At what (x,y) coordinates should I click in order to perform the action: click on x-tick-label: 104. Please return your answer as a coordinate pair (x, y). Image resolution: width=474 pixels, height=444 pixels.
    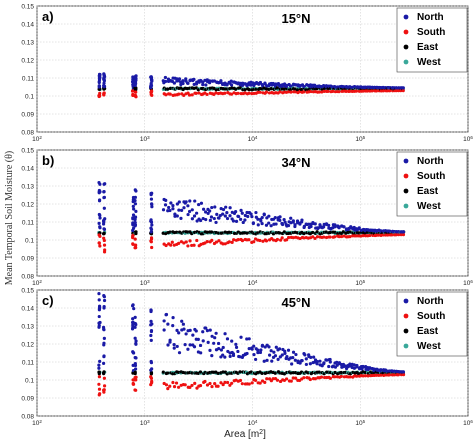
    Looking at the image, I should click on (253, 139).